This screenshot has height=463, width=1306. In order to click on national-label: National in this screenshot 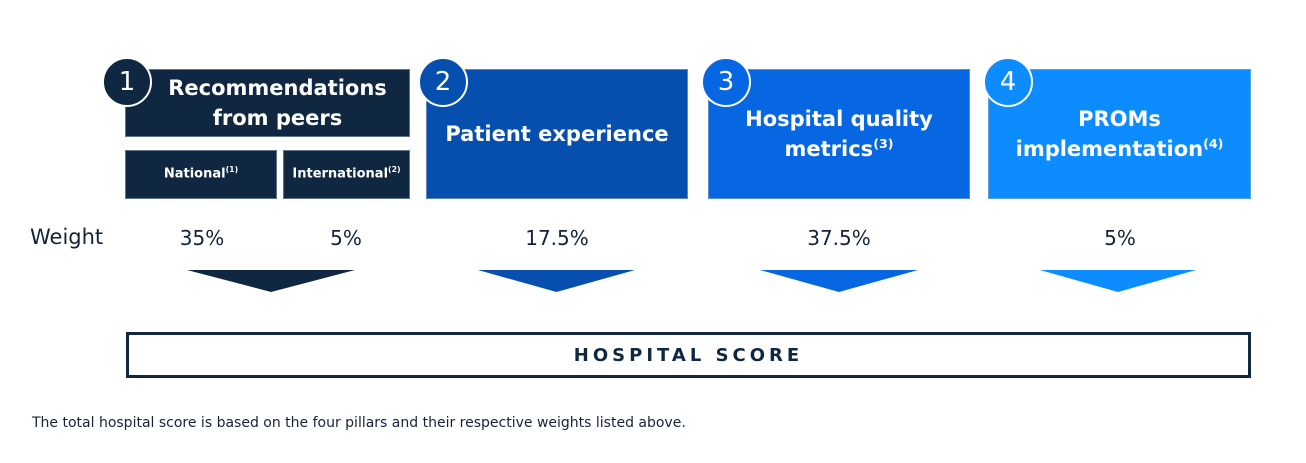, I will do `click(194, 174)`.